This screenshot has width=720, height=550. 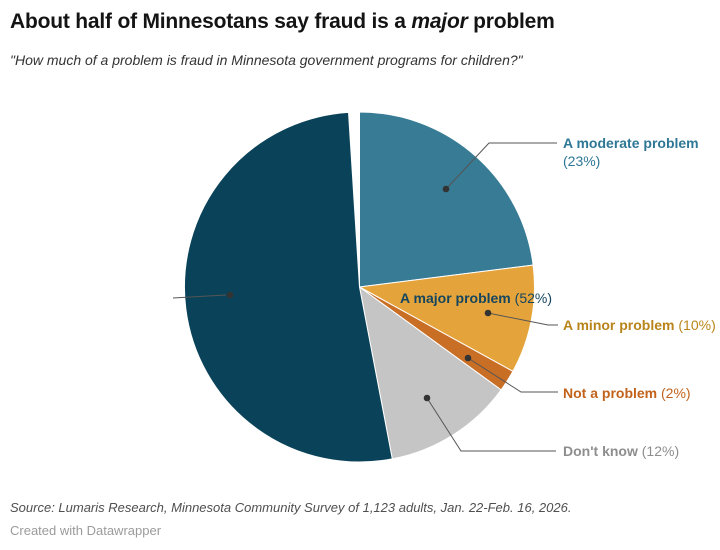 What do you see at coordinates (446, 318) in the screenshot?
I see `pie-slice-a-minor-problem` at bounding box center [446, 318].